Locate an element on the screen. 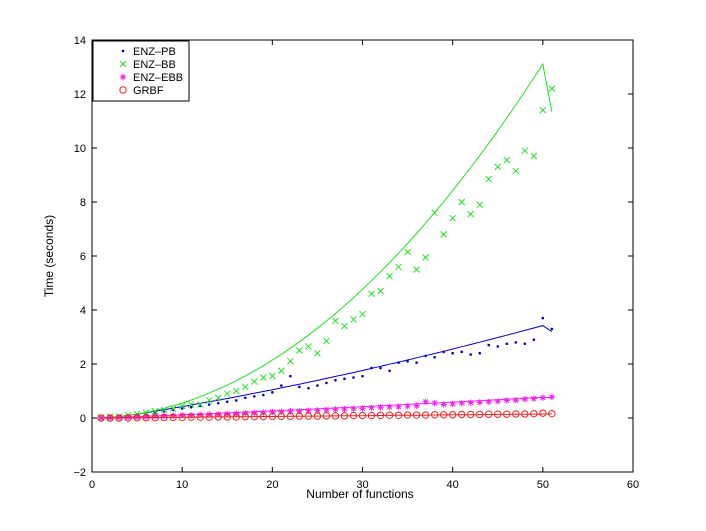 The image size is (706, 531). legend-label-0: ENZ–PB is located at coordinates (154, 52).